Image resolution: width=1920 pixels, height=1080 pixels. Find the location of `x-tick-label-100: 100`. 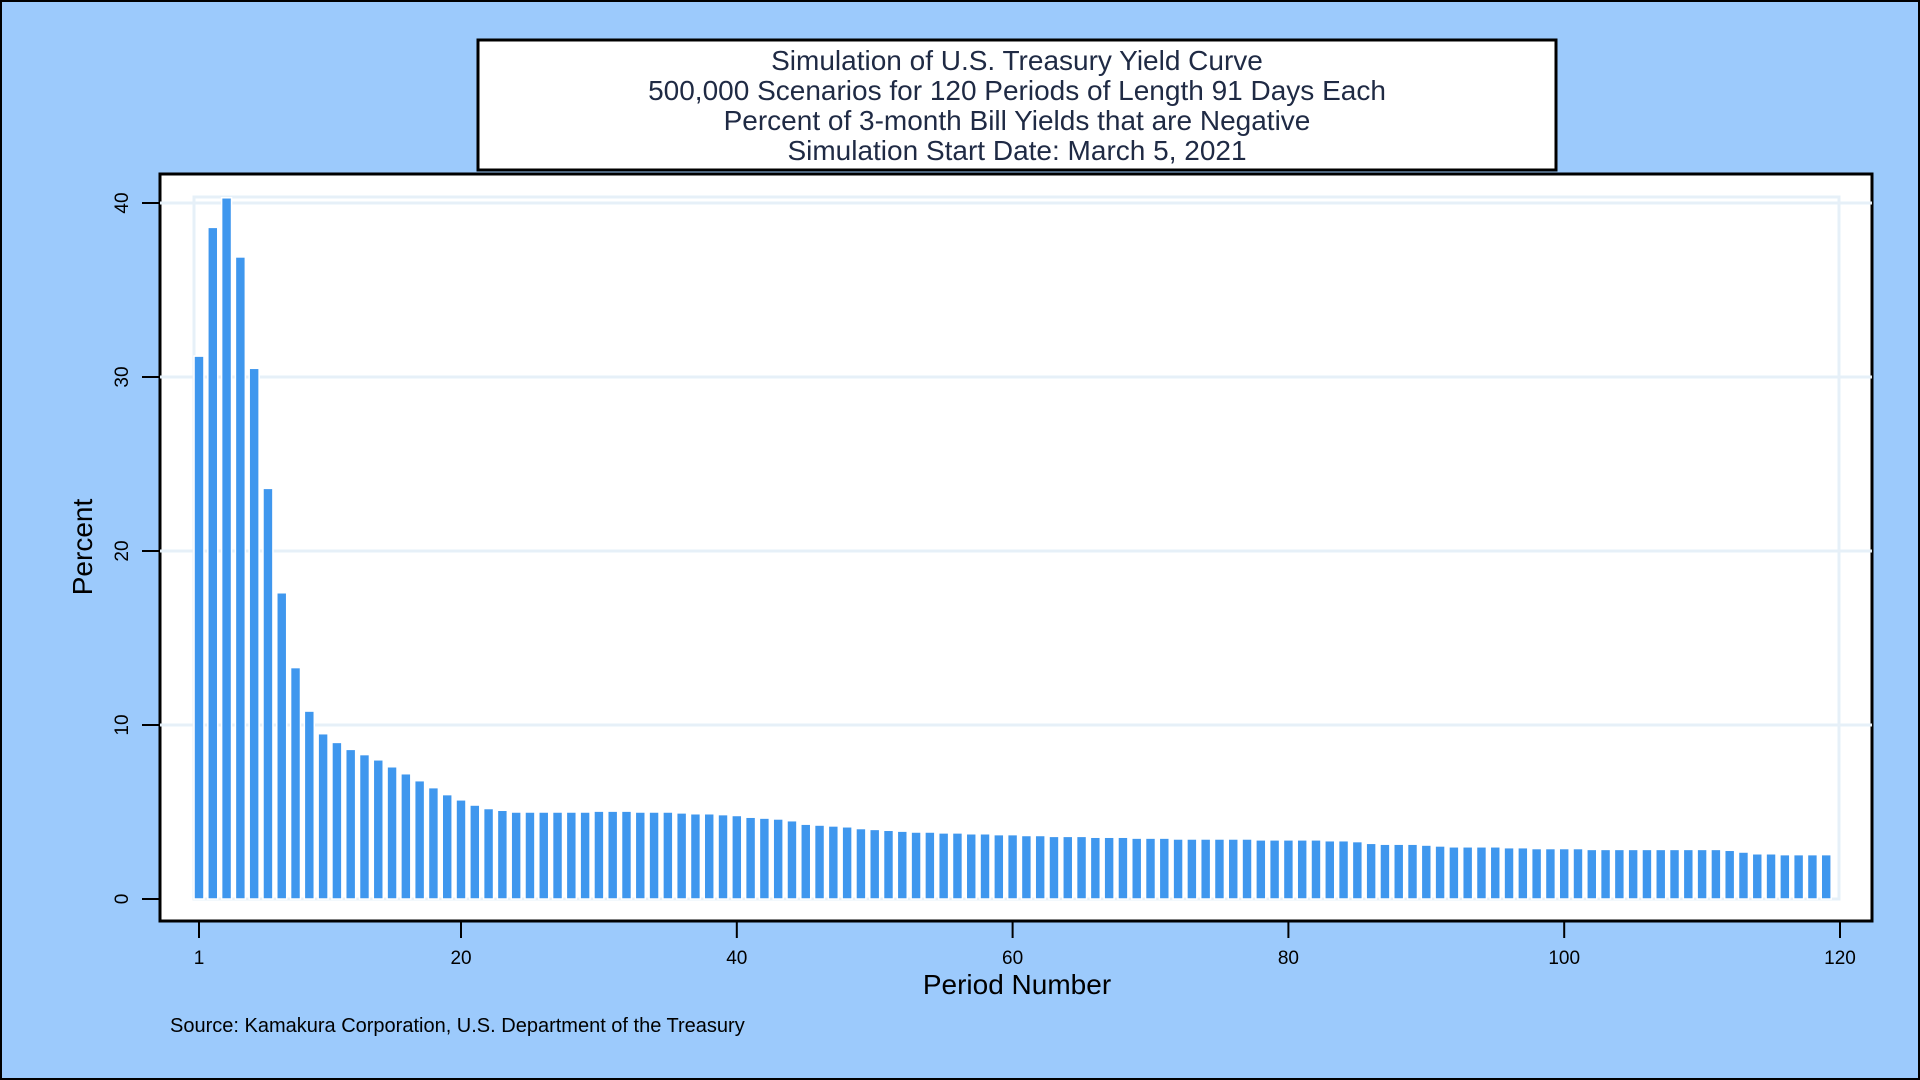

x-tick-label-100: 100 is located at coordinates (1564, 958).